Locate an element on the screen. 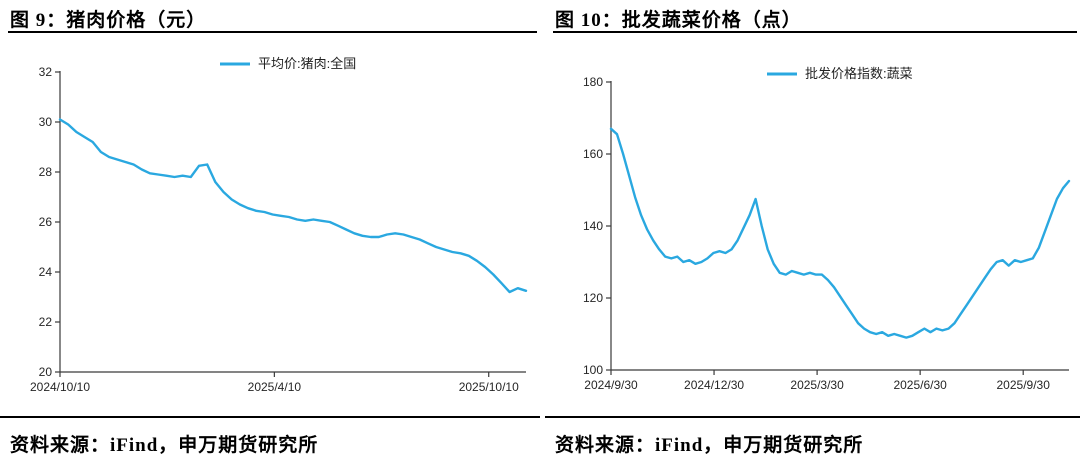 The image size is (1080, 467). legend-label: 平均价:猪肉:全国 is located at coordinates (307, 63).